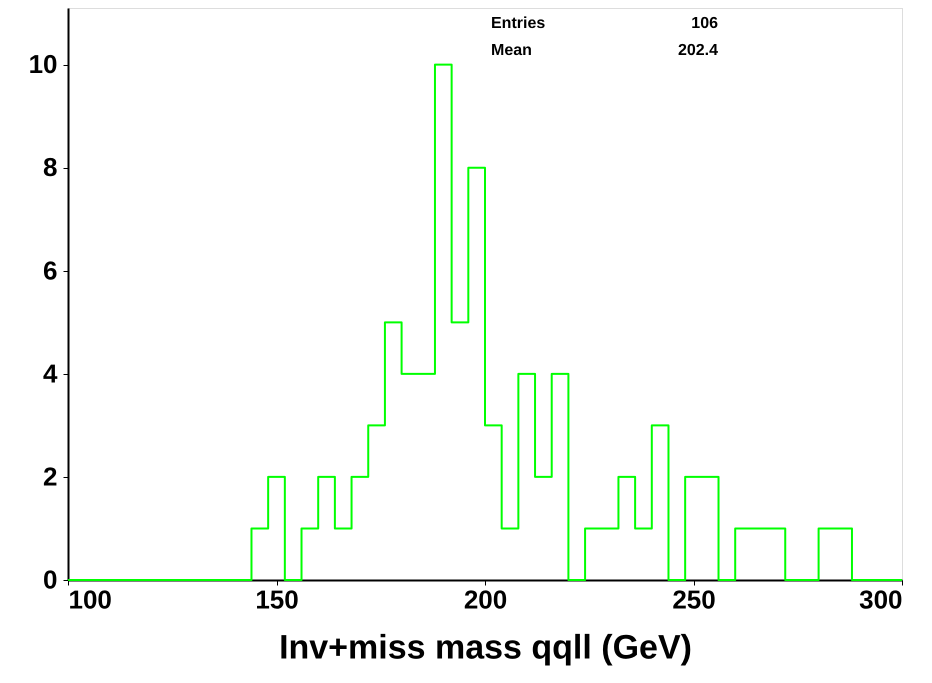 The image size is (932, 683). What do you see at coordinates (694, 599) in the screenshot?
I see `x-tick-label: 250` at bounding box center [694, 599].